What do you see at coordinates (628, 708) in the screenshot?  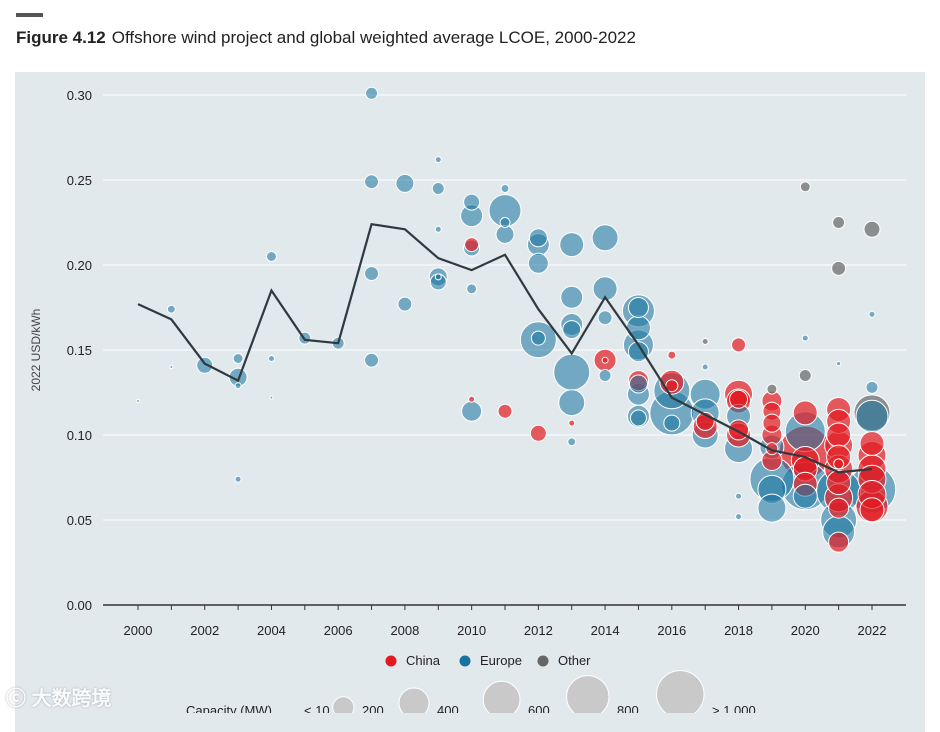 I see `size-legend-label: 800` at bounding box center [628, 708].